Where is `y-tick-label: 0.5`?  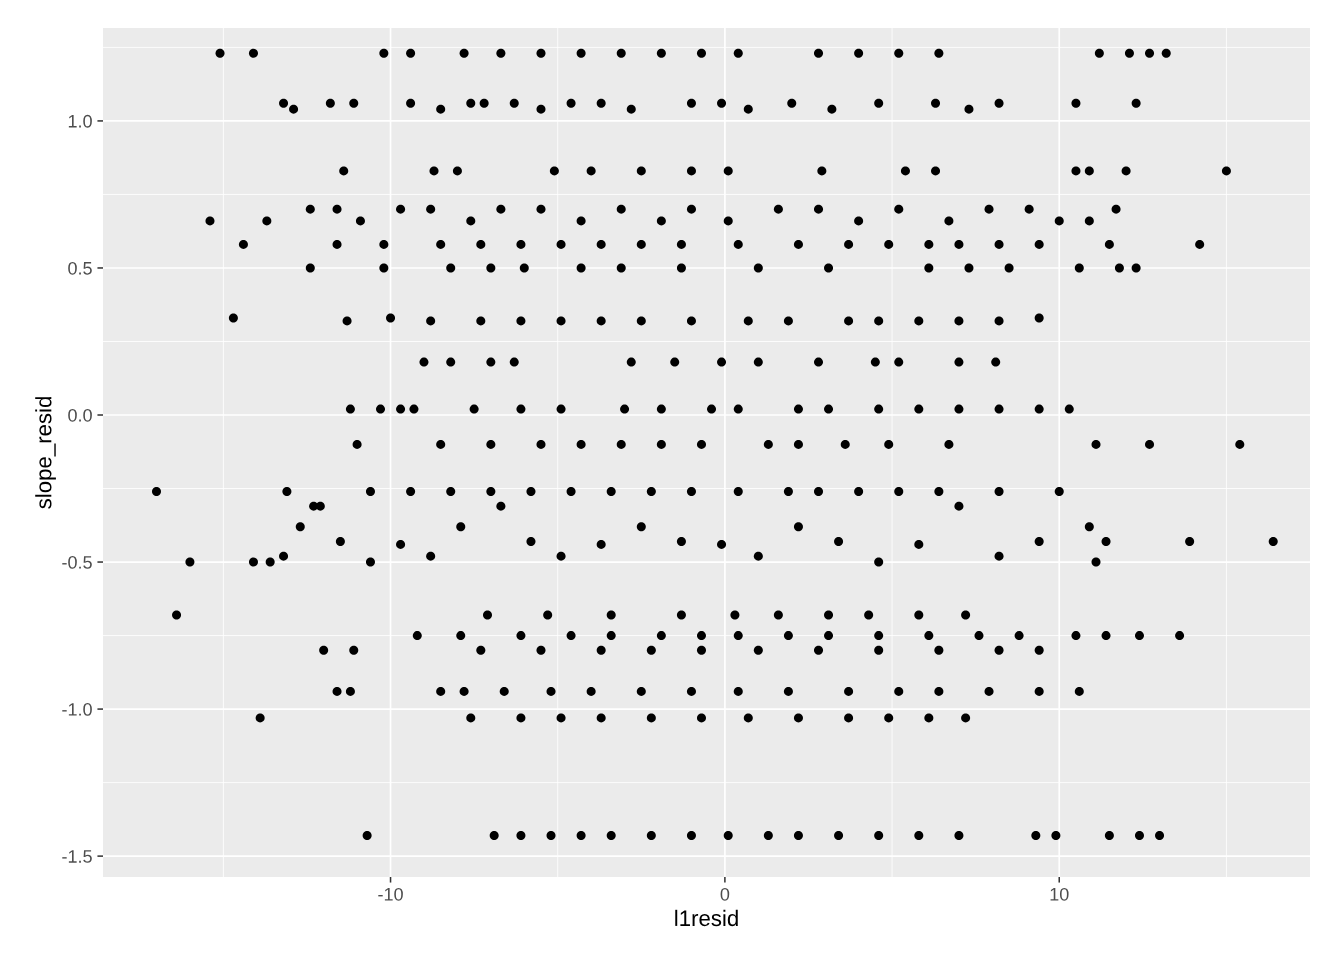
y-tick-label: 0.5 is located at coordinates (80, 268).